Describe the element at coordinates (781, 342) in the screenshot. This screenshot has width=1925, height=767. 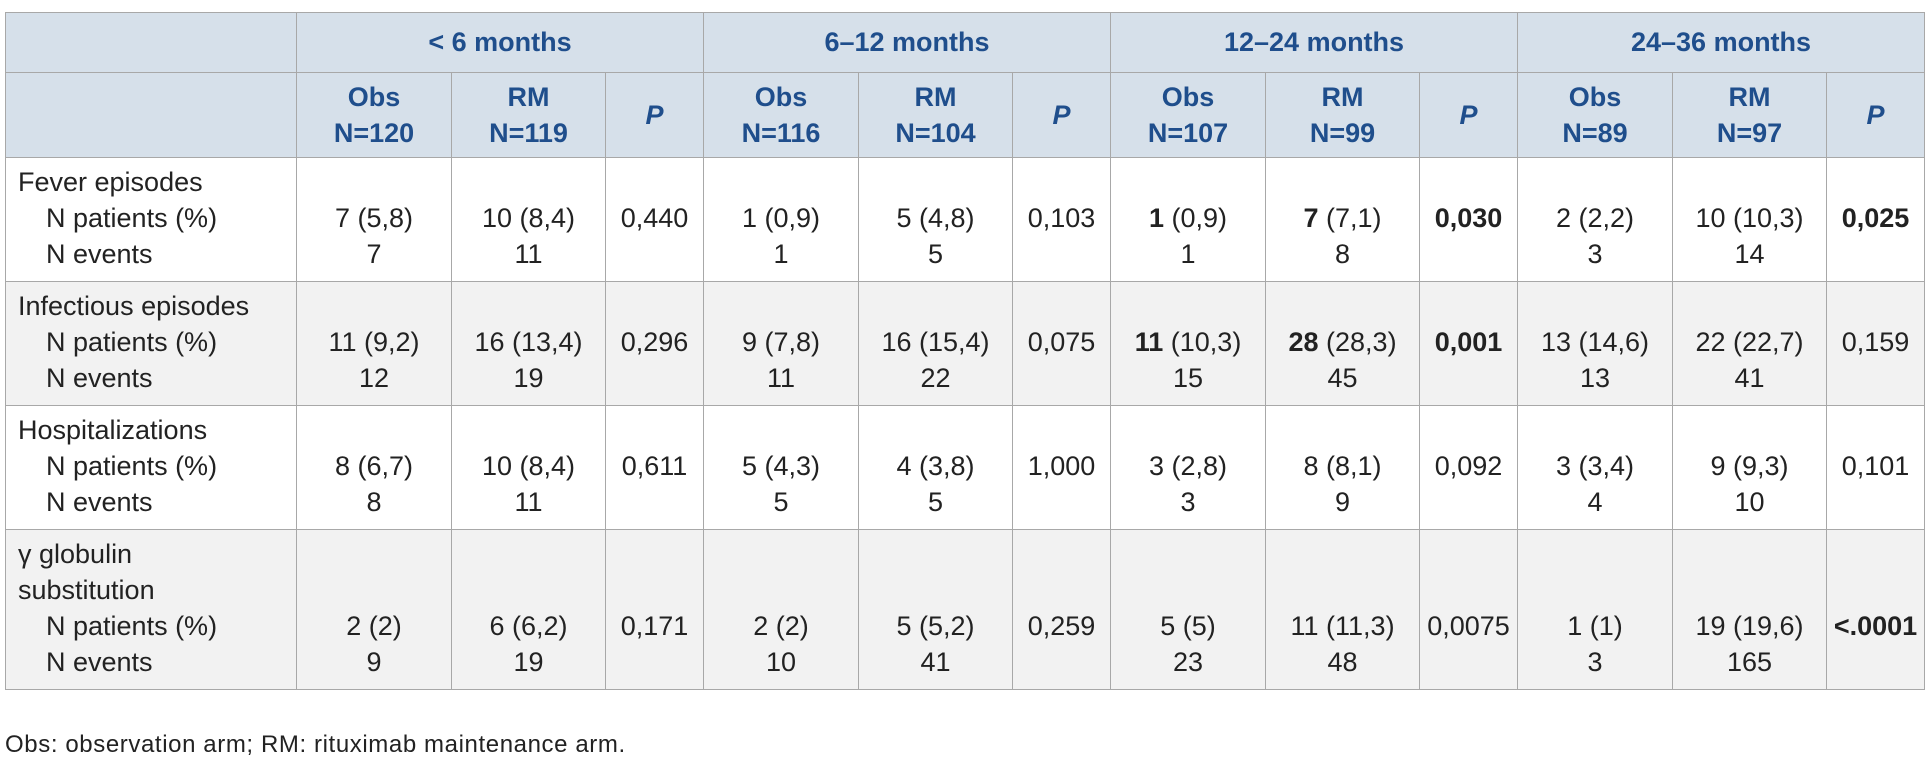
I see `patients-value: 9 (7,8)` at that location.